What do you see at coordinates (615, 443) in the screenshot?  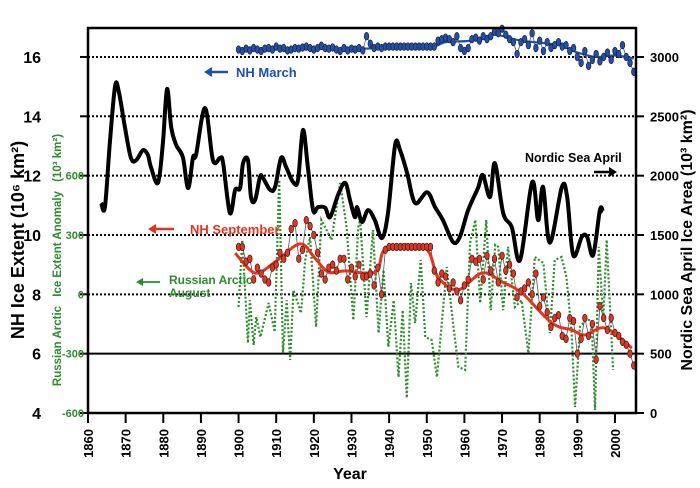 I see `x-tick-label: 2000` at bounding box center [615, 443].